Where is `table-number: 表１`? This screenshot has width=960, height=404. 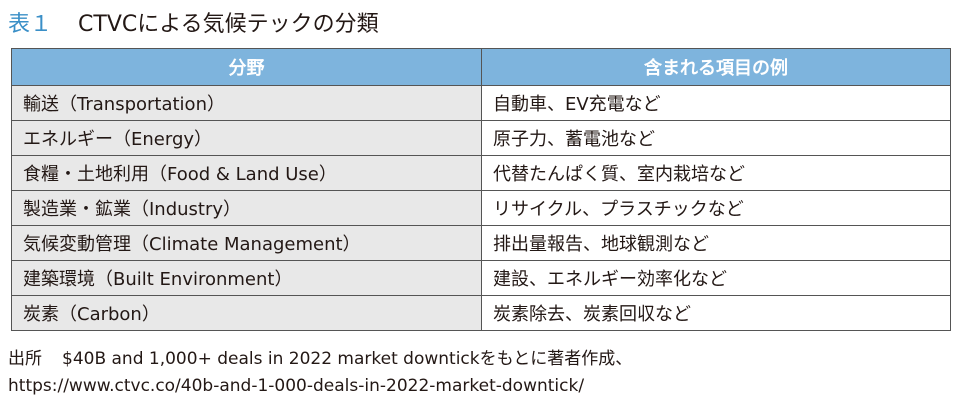
table-number: 表１ is located at coordinates (30, 24).